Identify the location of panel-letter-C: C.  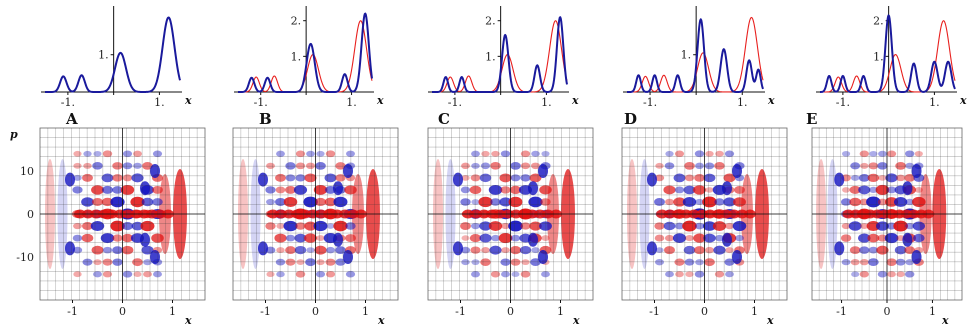
(444, 119).